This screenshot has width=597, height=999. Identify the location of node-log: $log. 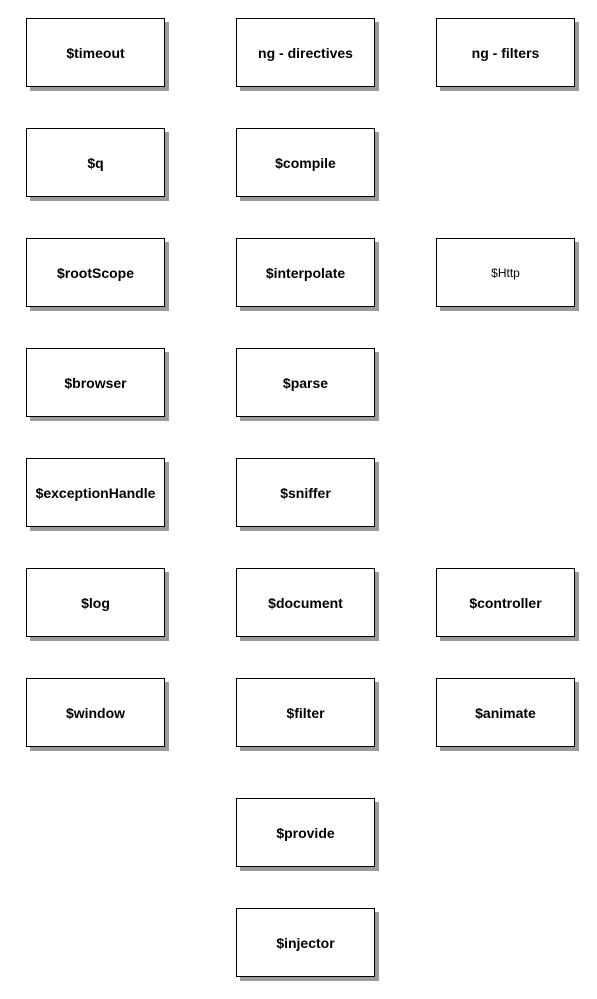
(95, 602).